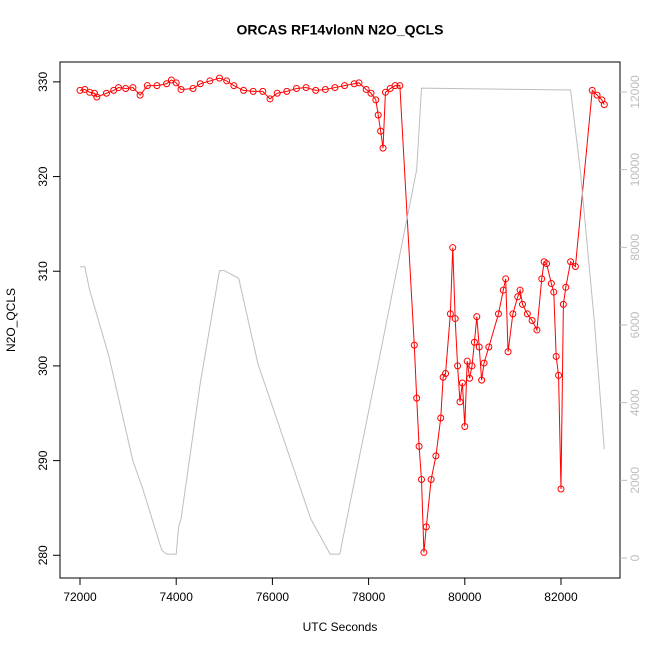 This screenshot has width=650, height=650. Describe the element at coordinates (43, 460) in the screenshot. I see `y-tick-label: 290` at that location.